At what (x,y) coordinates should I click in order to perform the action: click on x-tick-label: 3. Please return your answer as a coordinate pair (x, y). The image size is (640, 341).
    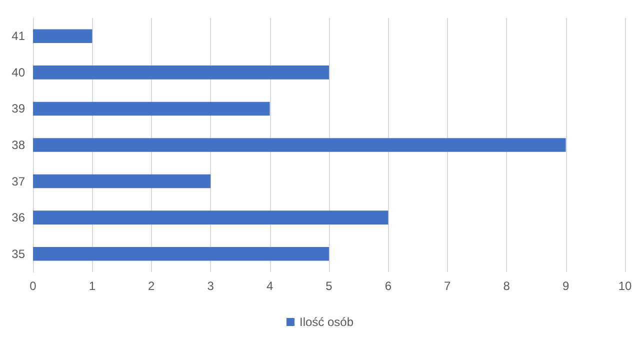
    Looking at the image, I should click on (210, 286).